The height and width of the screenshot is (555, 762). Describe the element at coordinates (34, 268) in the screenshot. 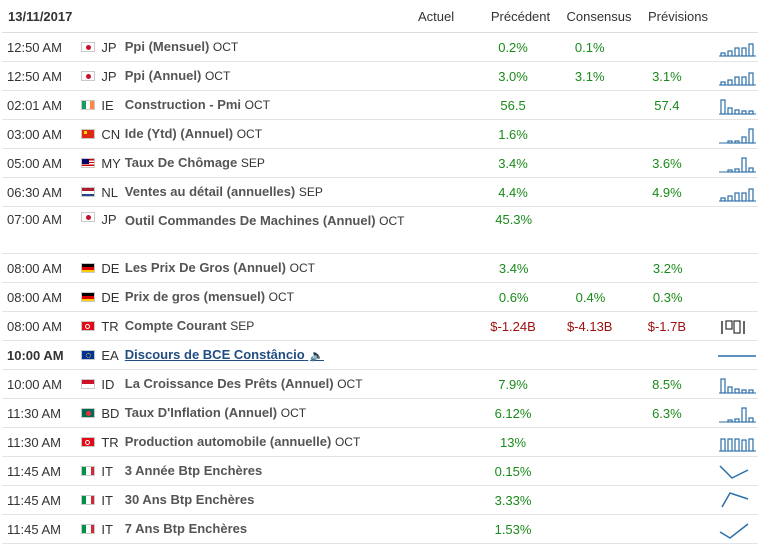

I see `event-time: 08:00 AM` at that location.